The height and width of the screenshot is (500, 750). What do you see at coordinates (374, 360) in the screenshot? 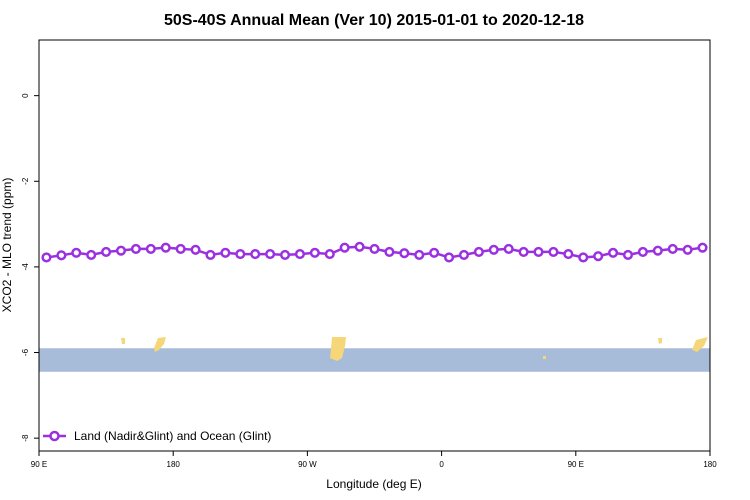
I see `ocean-band` at bounding box center [374, 360].